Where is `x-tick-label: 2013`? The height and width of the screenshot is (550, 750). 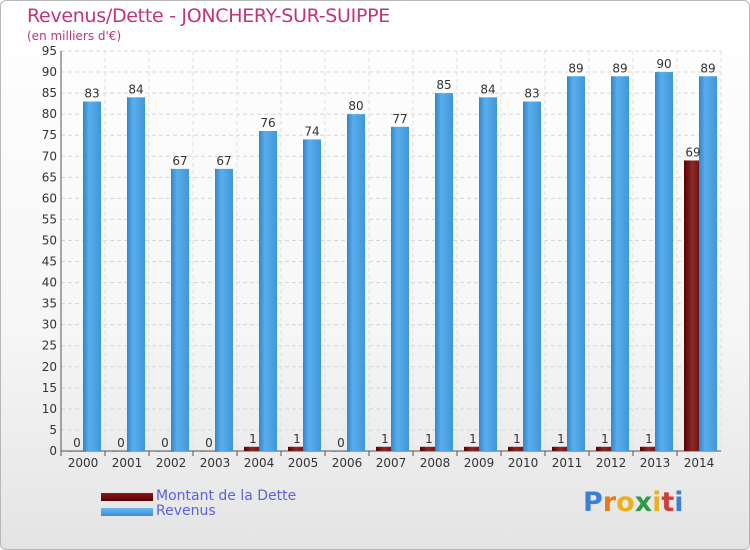 x-tick-label: 2013 is located at coordinates (655, 463).